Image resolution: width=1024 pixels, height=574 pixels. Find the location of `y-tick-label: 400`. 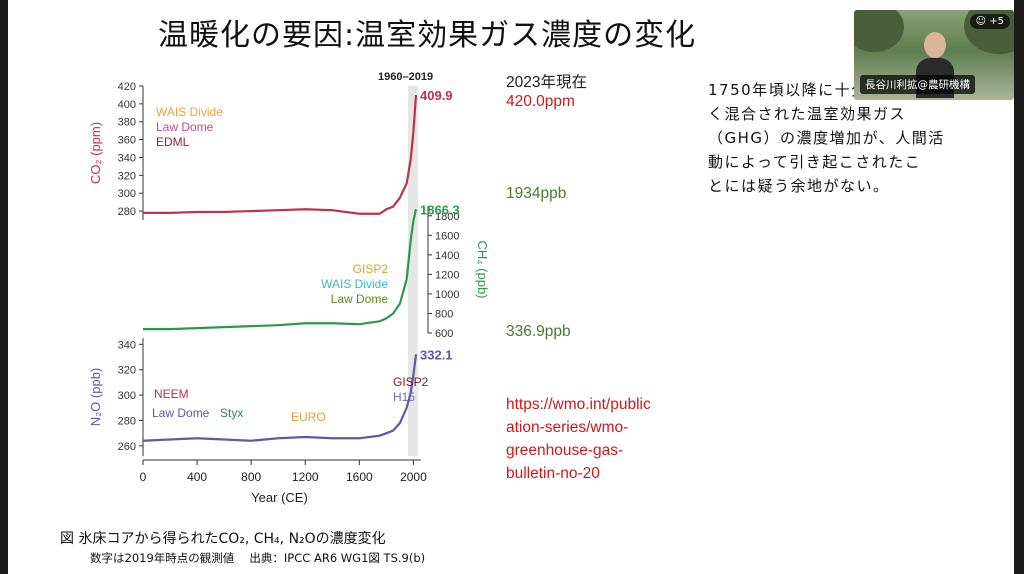

y-tick-label: 400 is located at coordinates (127, 105).